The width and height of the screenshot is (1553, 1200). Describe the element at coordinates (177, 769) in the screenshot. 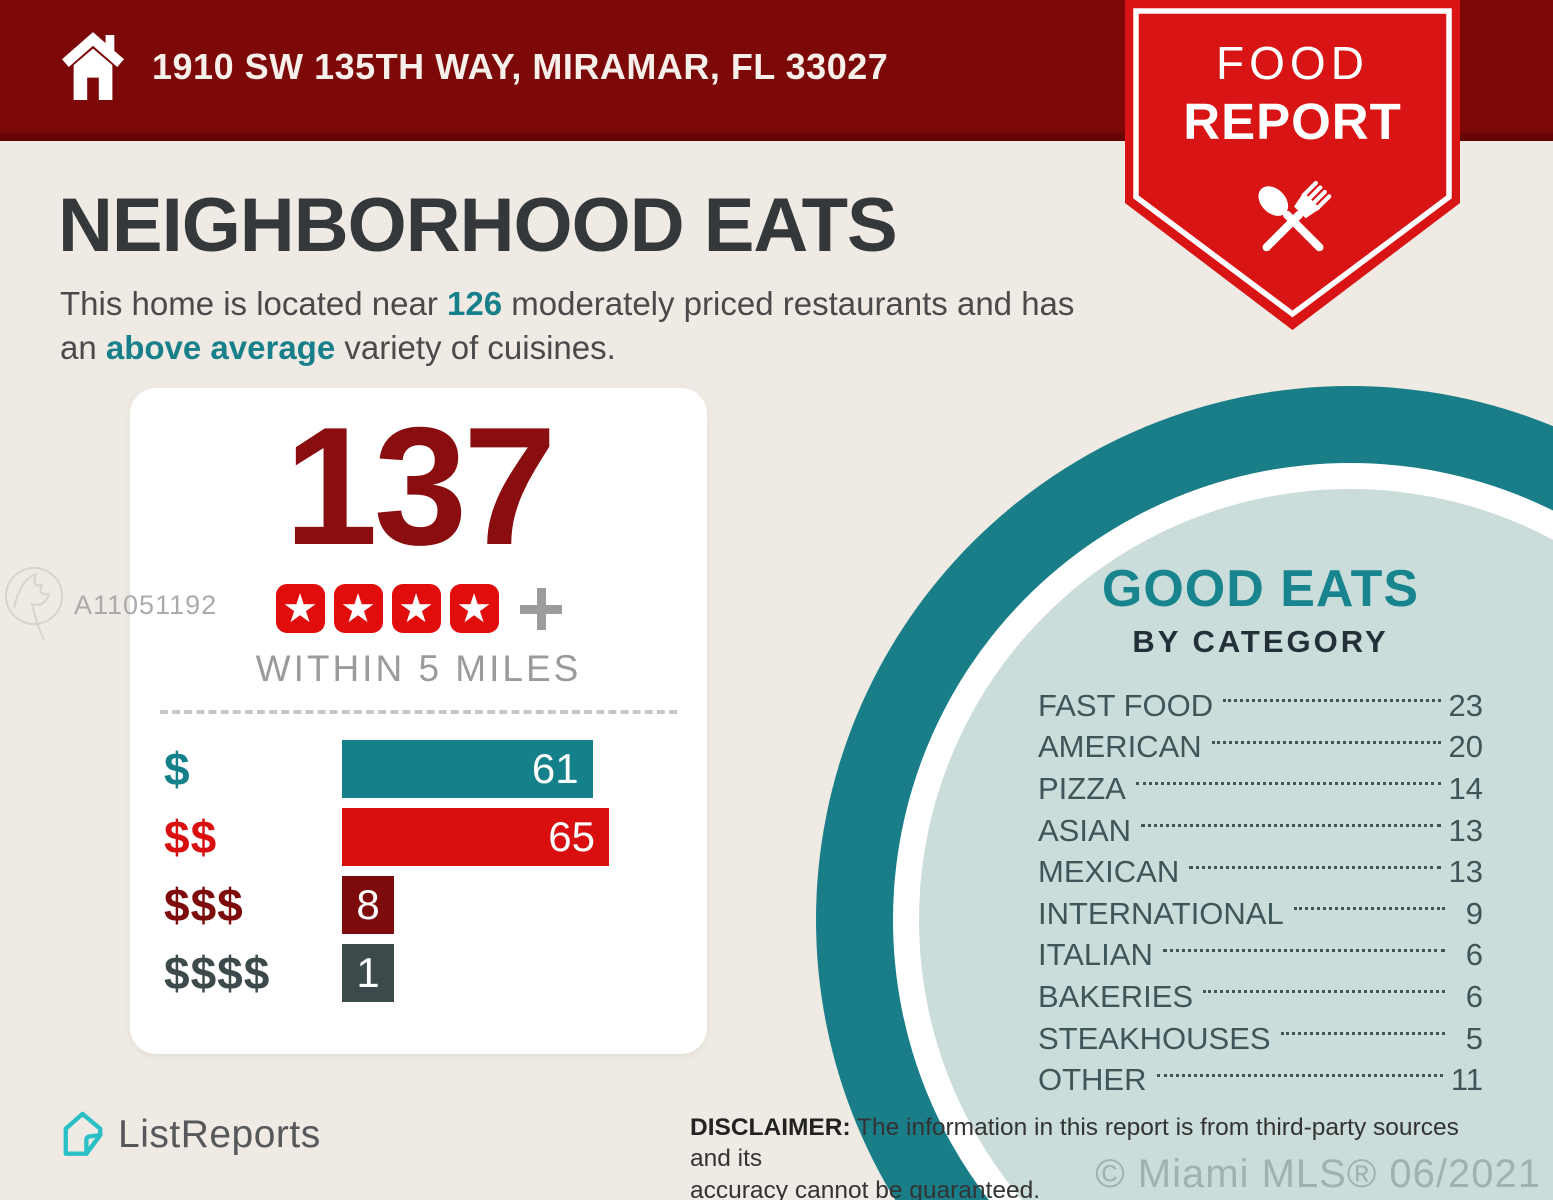

I see `price-tier-label: $` at that location.